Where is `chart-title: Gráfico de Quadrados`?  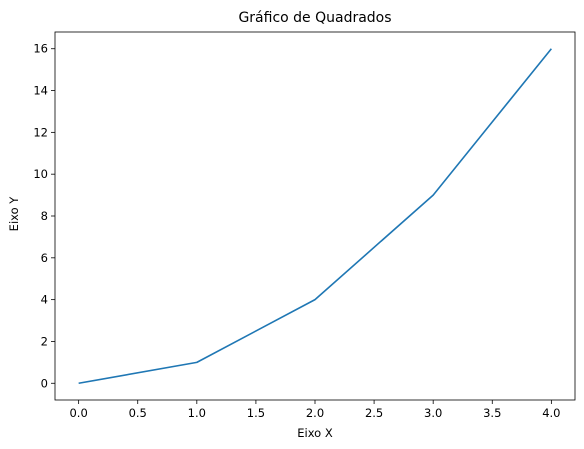
chart-title: Gráfico de Quadrados is located at coordinates (314, 18).